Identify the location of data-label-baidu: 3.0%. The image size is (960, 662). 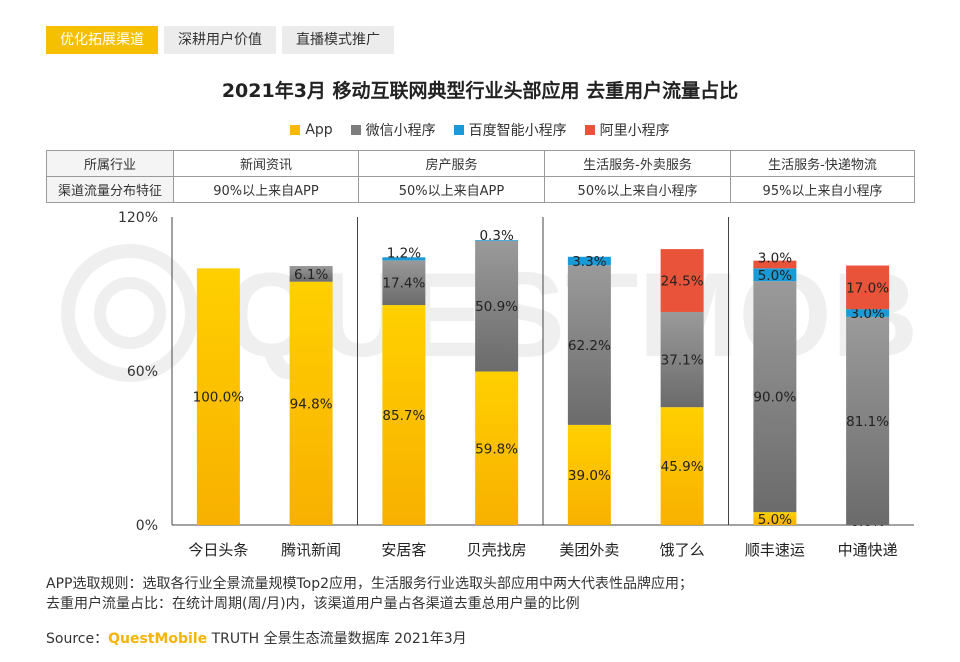
(867, 314).